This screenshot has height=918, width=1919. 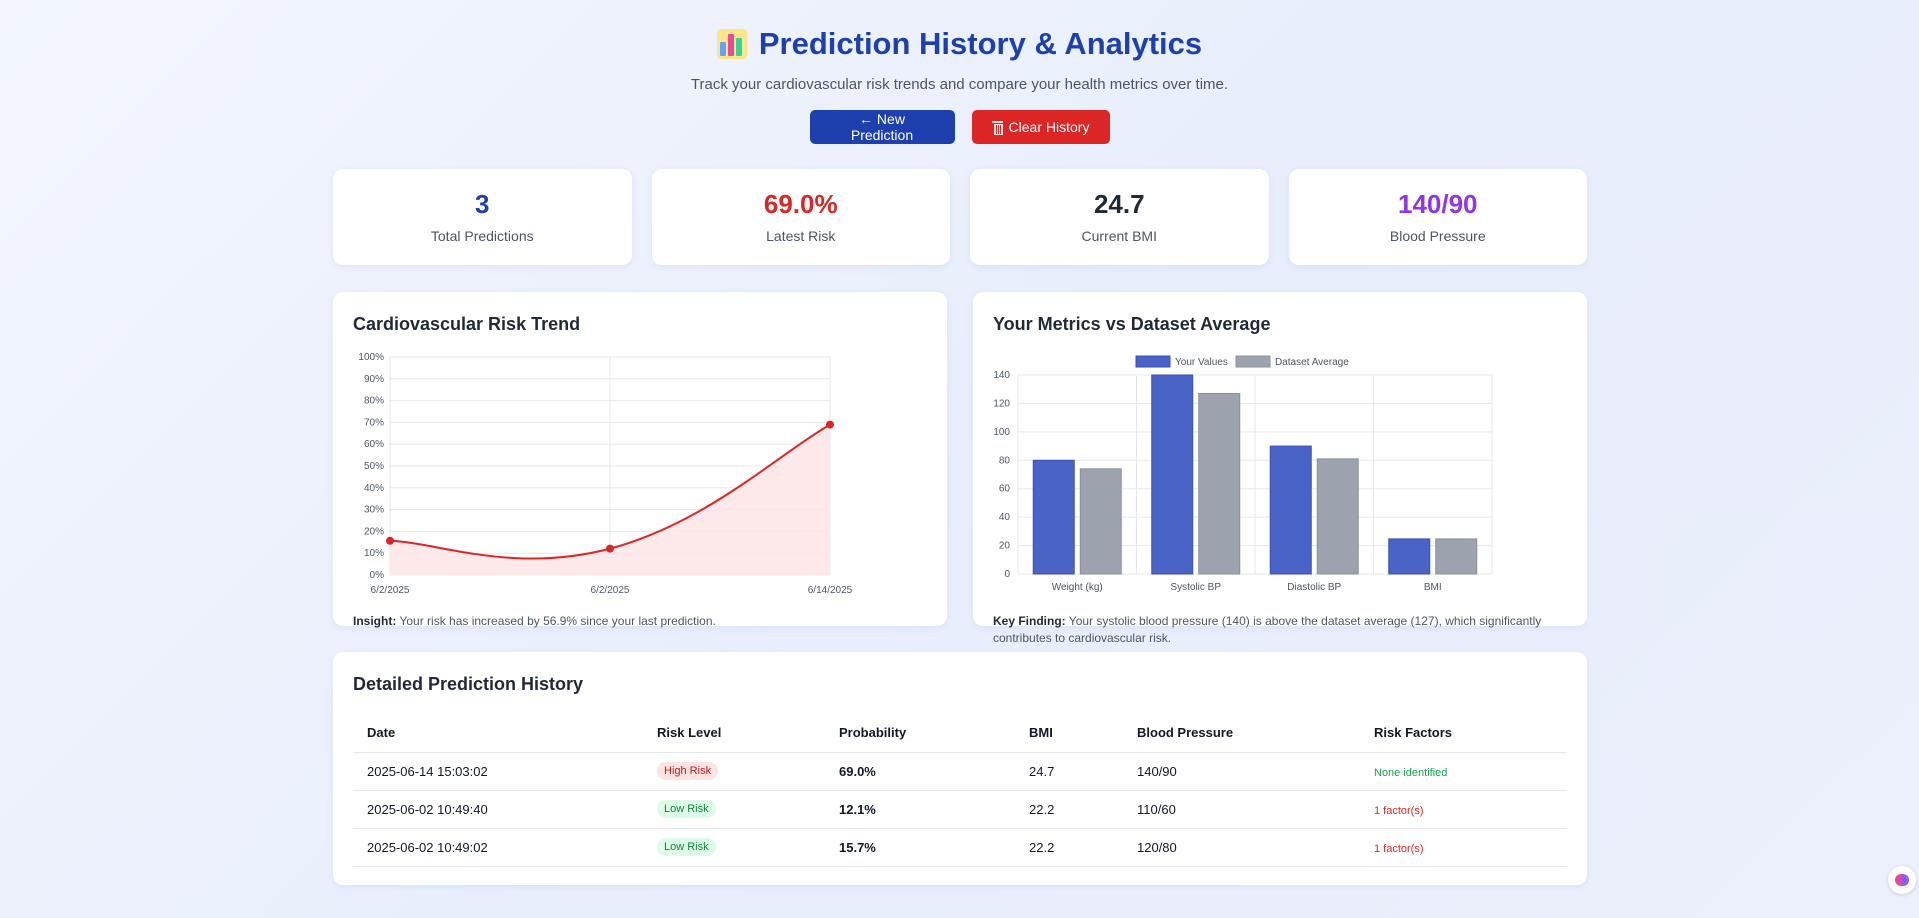 I want to click on column-header-bmi: BMI, so click(x=1069, y=733).